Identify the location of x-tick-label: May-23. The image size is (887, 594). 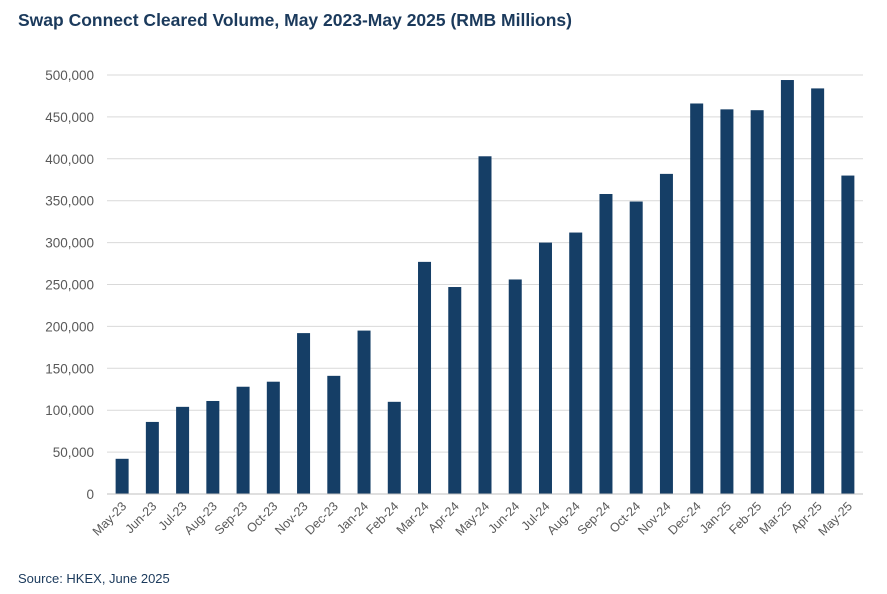
(109, 518).